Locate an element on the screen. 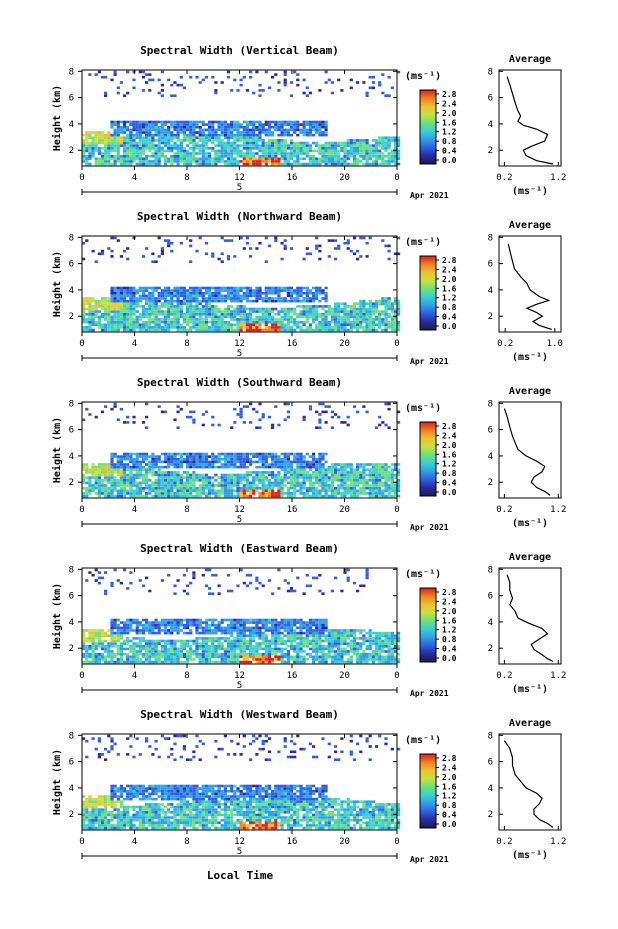 This screenshot has height=929, width=618. heatmap-cells is located at coordinates (241, 450).